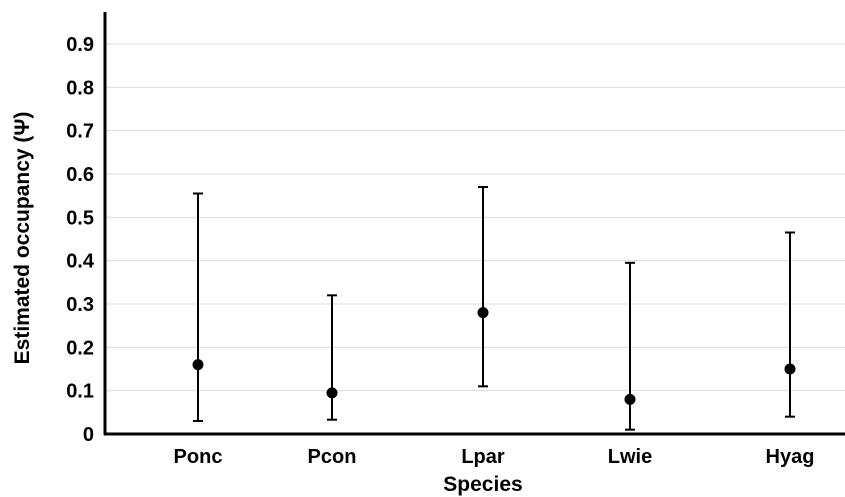 This screenshot has width=845, height=497. Describe the element at coordinates (80, 218) in the screenshot. I see `y-tick-label: 0.5` at that location.